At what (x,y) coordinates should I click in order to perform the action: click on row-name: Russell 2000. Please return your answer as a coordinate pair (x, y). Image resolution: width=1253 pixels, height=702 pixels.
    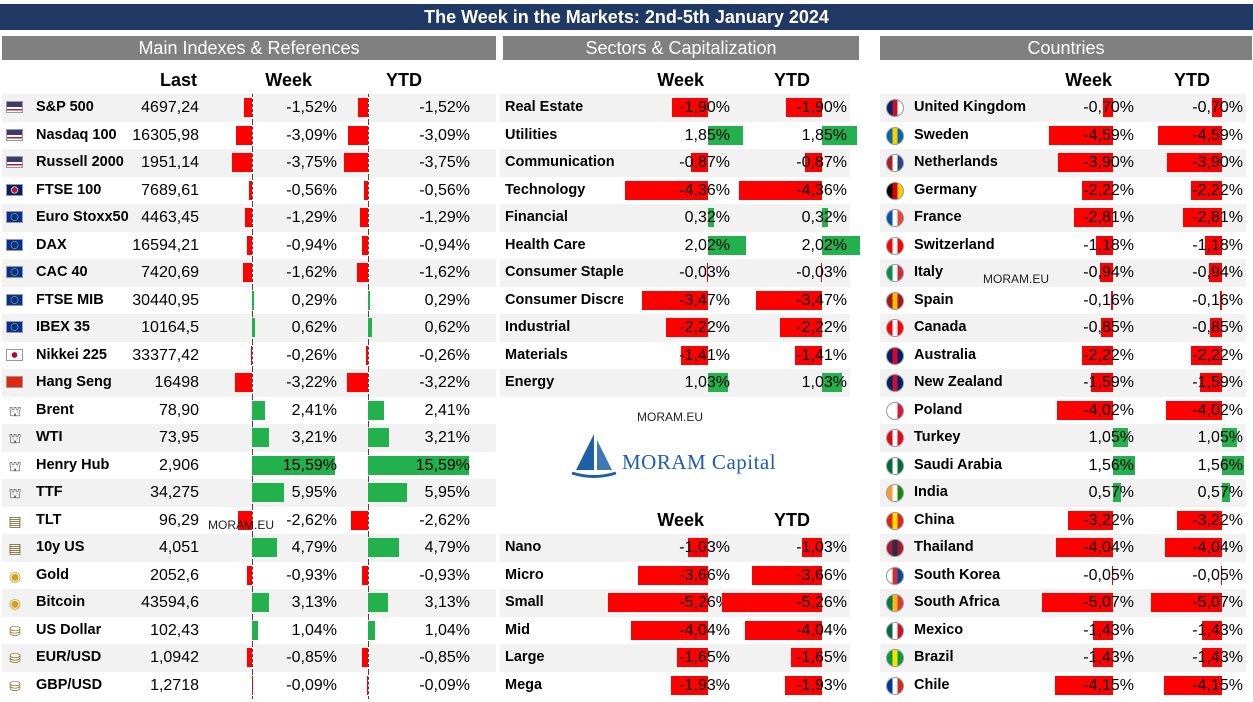
    Looking at the image, I should click on (80, 162).